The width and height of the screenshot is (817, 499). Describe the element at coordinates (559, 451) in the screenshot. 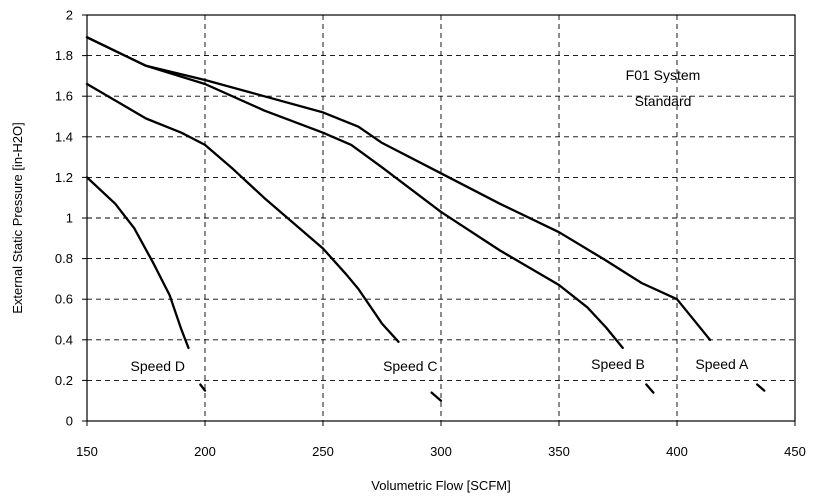

I see `x-tick-label: 350` at that location.